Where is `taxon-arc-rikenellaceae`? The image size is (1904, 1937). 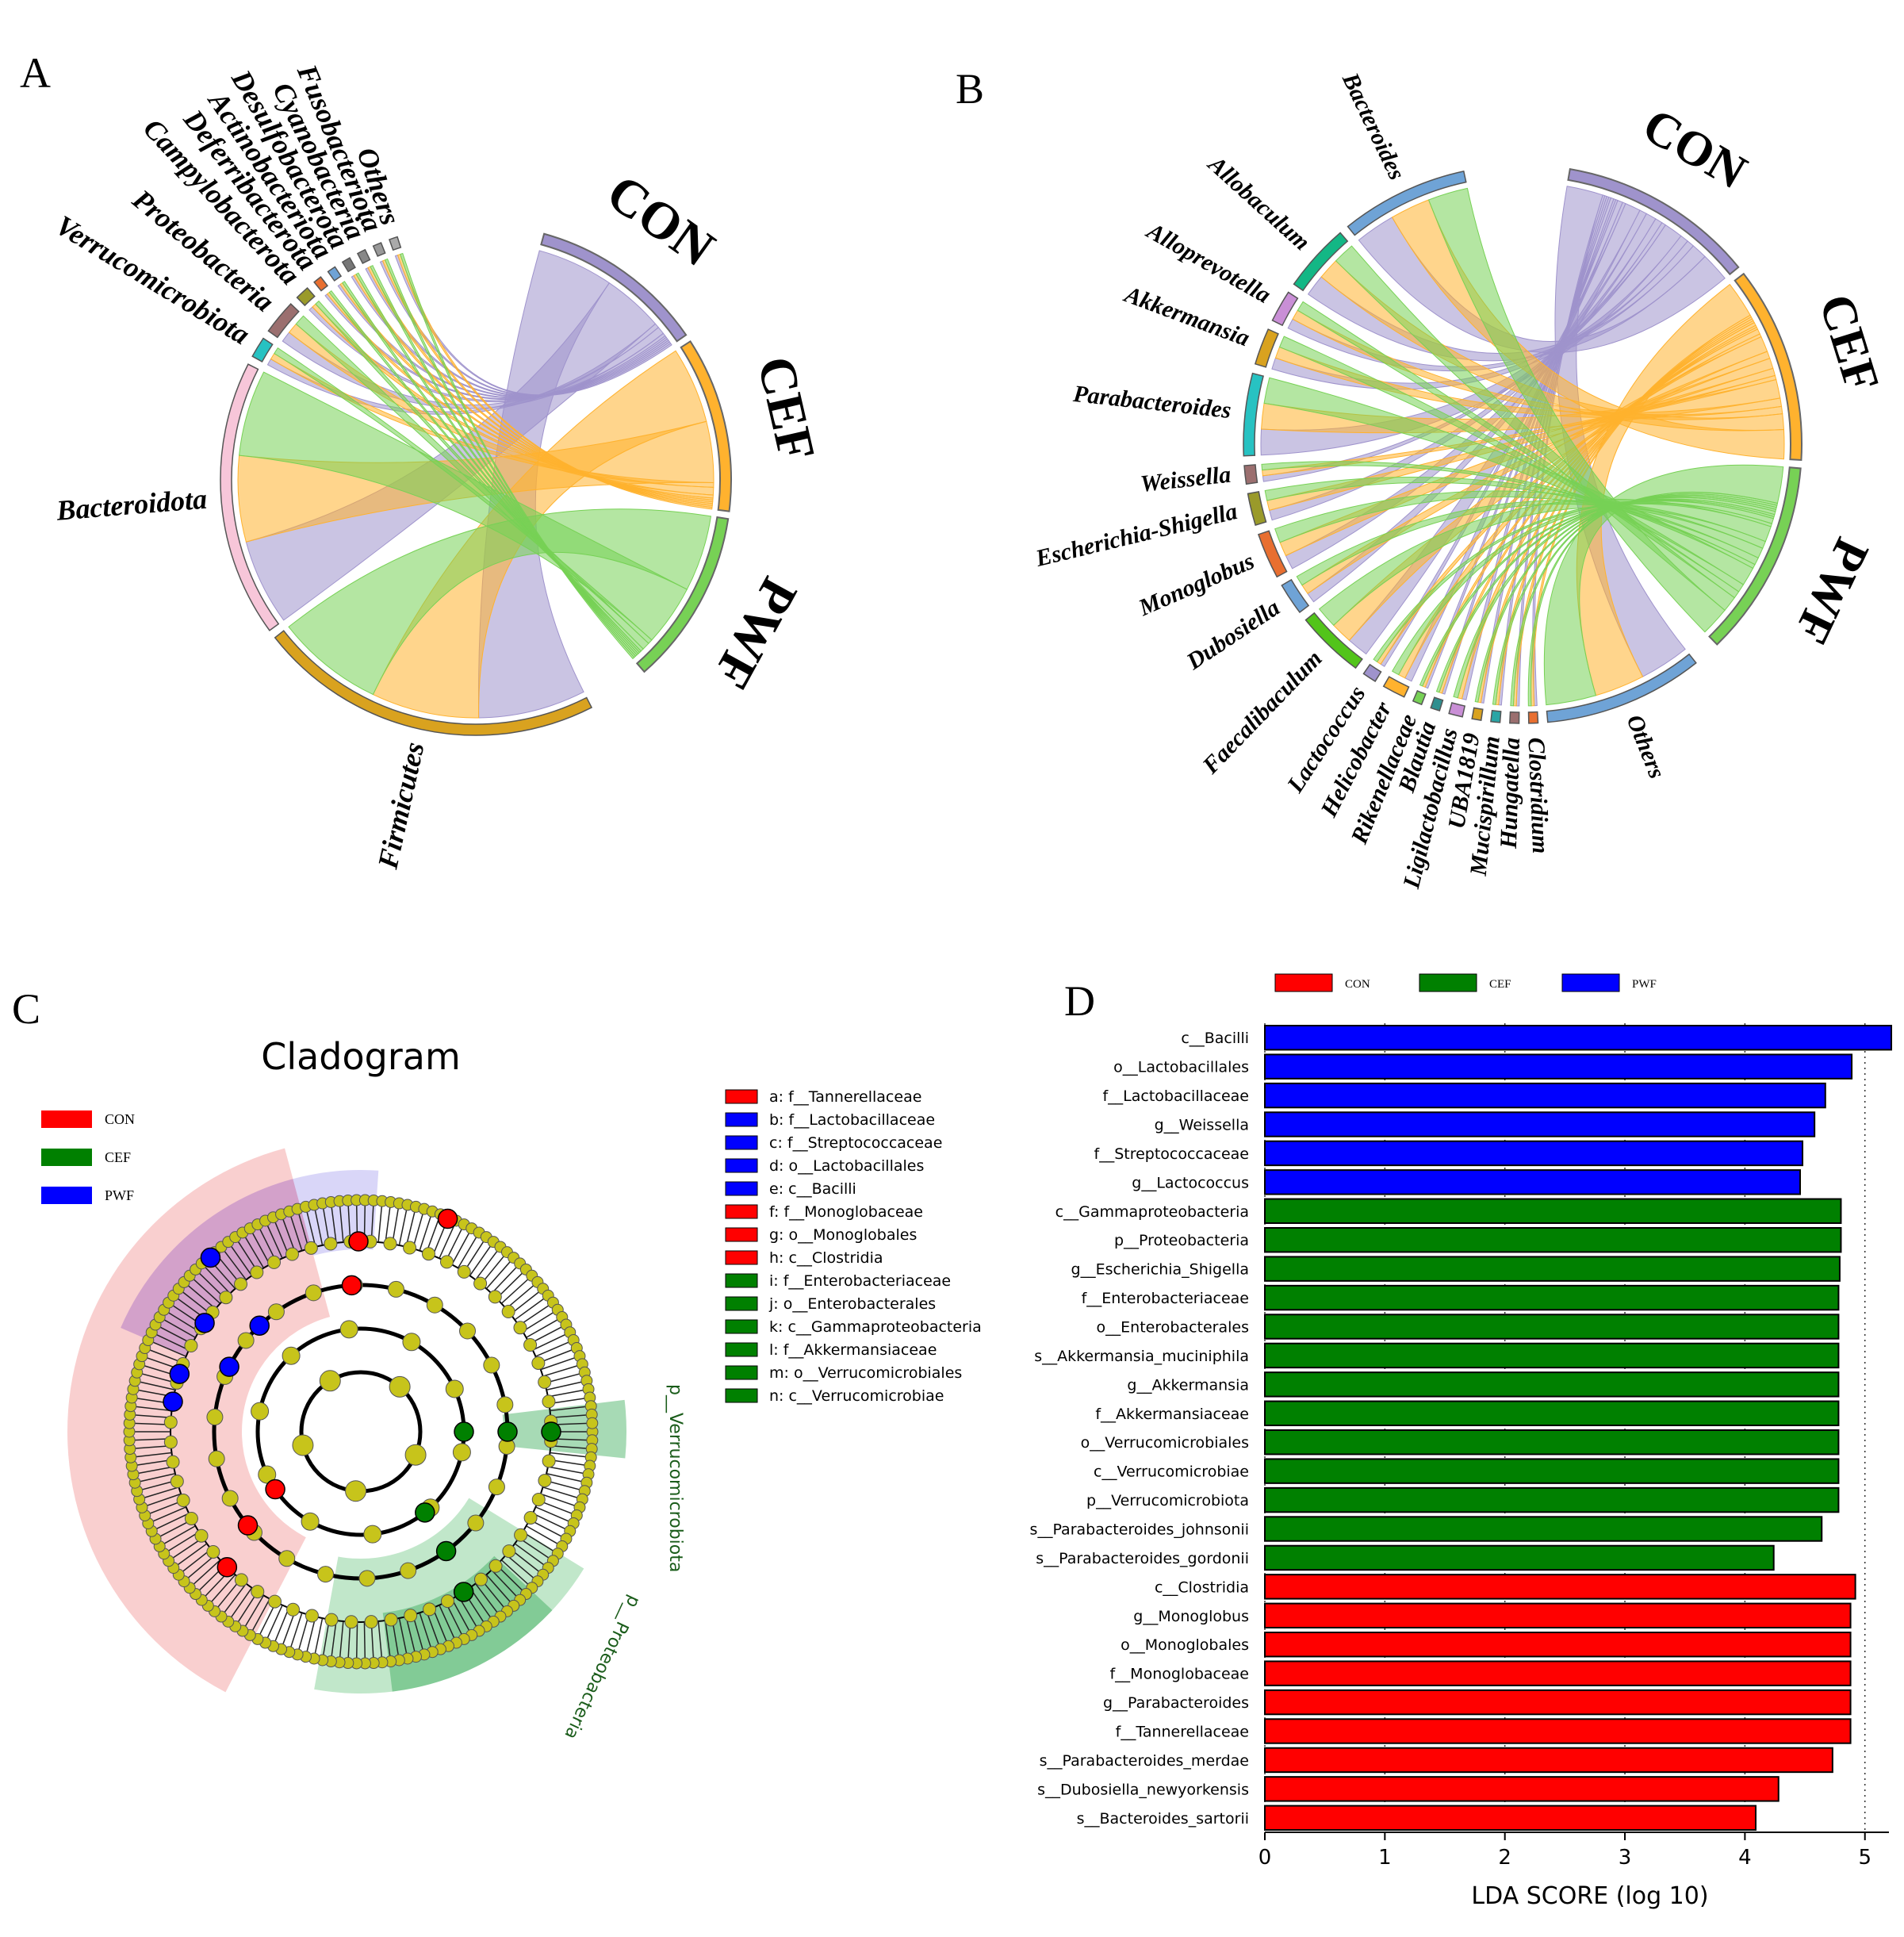
taxon-arc-rikenellaceae is located at coordinates (1419, 697).